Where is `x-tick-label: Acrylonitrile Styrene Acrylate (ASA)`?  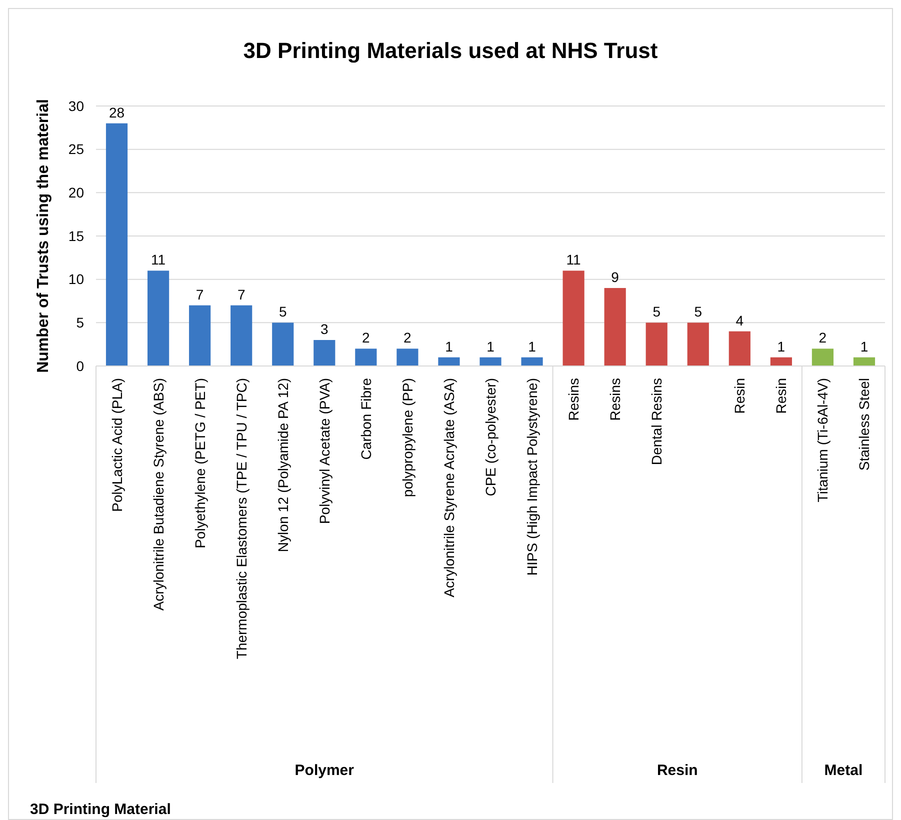 x-tick-label: Acrylonitrile Styrene Acrylate (ASA) is located at coordinates (448, 488).